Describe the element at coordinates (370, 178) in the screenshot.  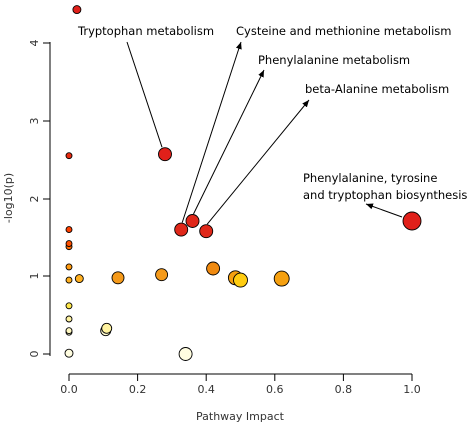
I see `annotation-label-phe-tyr-trp-line1: Phenylalanine, tyrosine` at that location.